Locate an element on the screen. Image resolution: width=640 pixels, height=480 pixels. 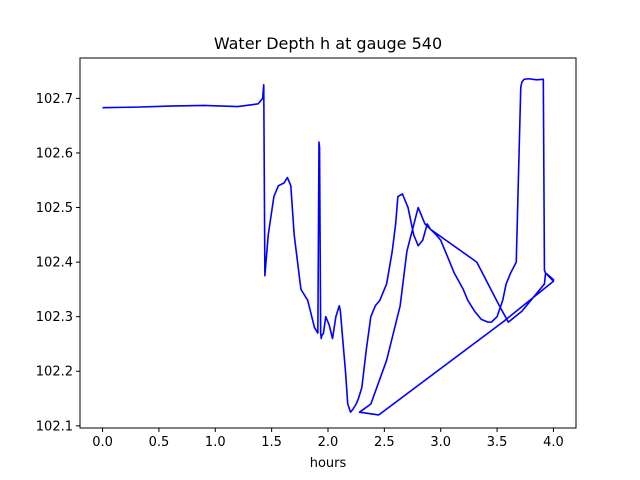
x-tick-label: 1.0 is located at coordinates (215, 442).